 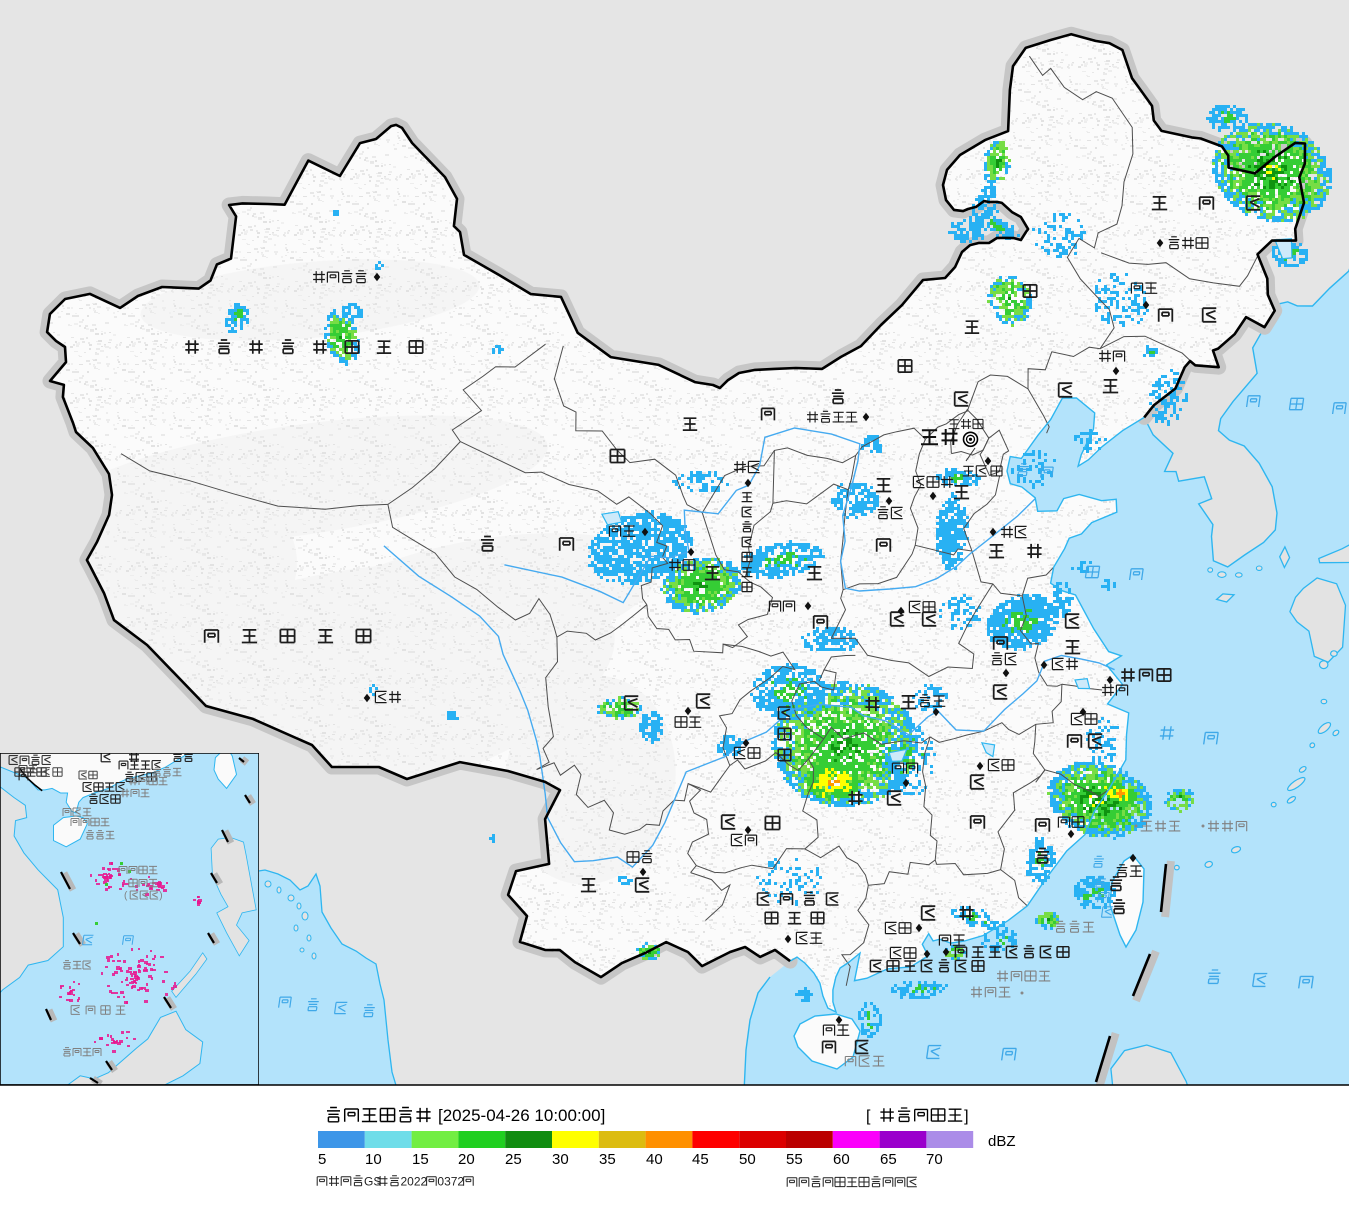 What do you see at coordinates (654, 1159) in the screenshot?
I see `svg-text: 40` at bounding box center [654, 1159].